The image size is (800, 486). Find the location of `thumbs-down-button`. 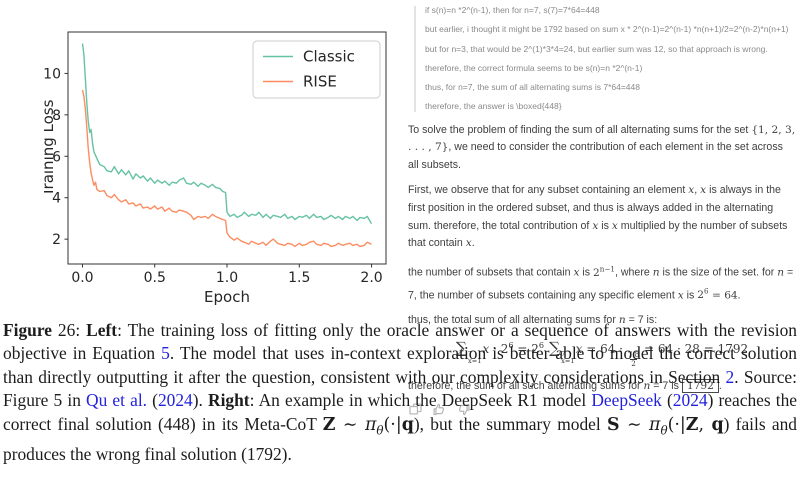

thumbs-down-button is located at coordinates (463, 409).